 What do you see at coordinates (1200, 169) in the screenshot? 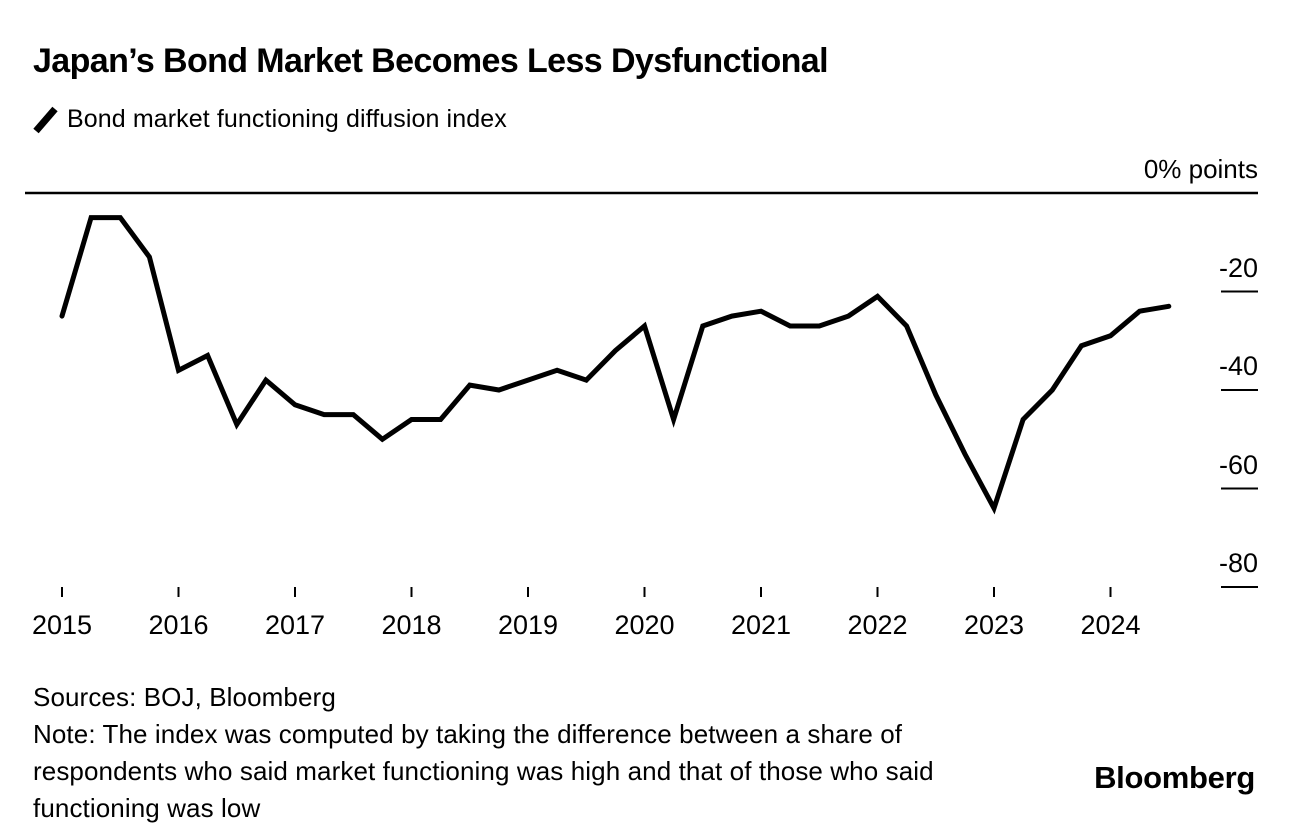
I see `y-axis-unit-label: 0% points` at bounding box center [1200, 169].